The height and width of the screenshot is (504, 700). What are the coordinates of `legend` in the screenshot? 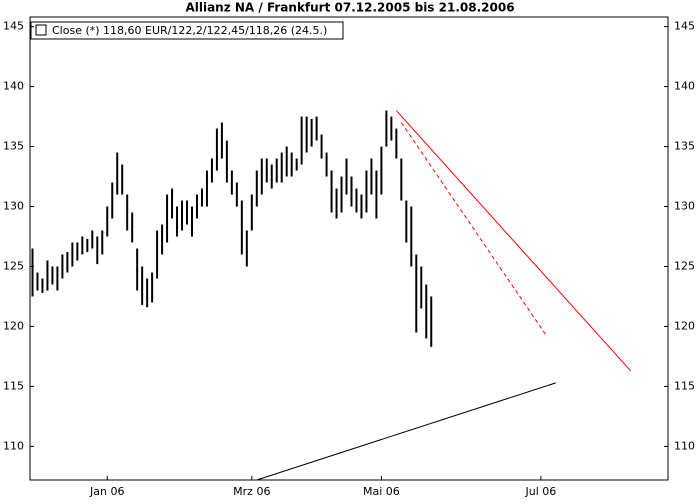 It's located at (187, 30).